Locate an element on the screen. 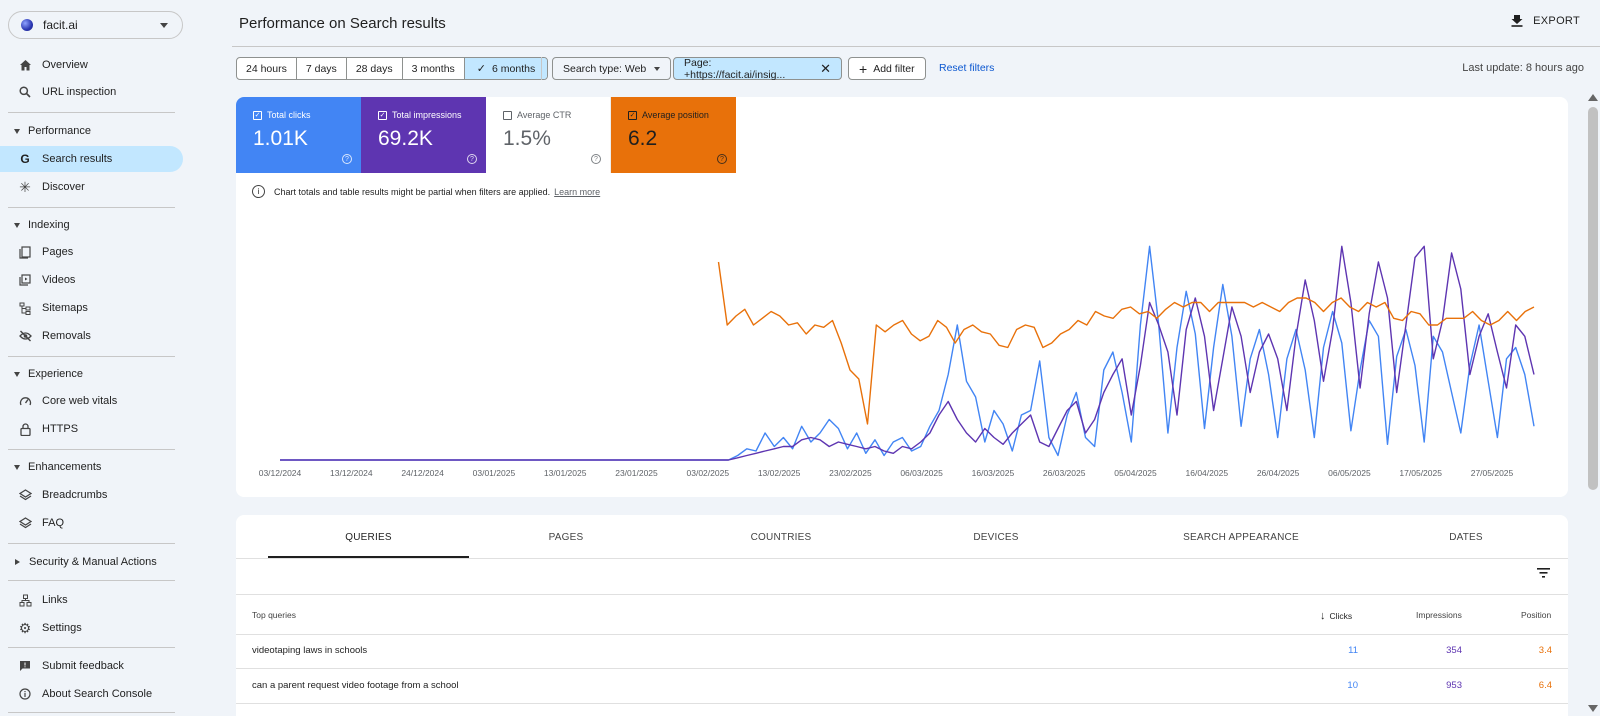 The height and width of the screenshot is (716, 1600). column-header-impressions: Impressions is located at coordinates (1439, 615).